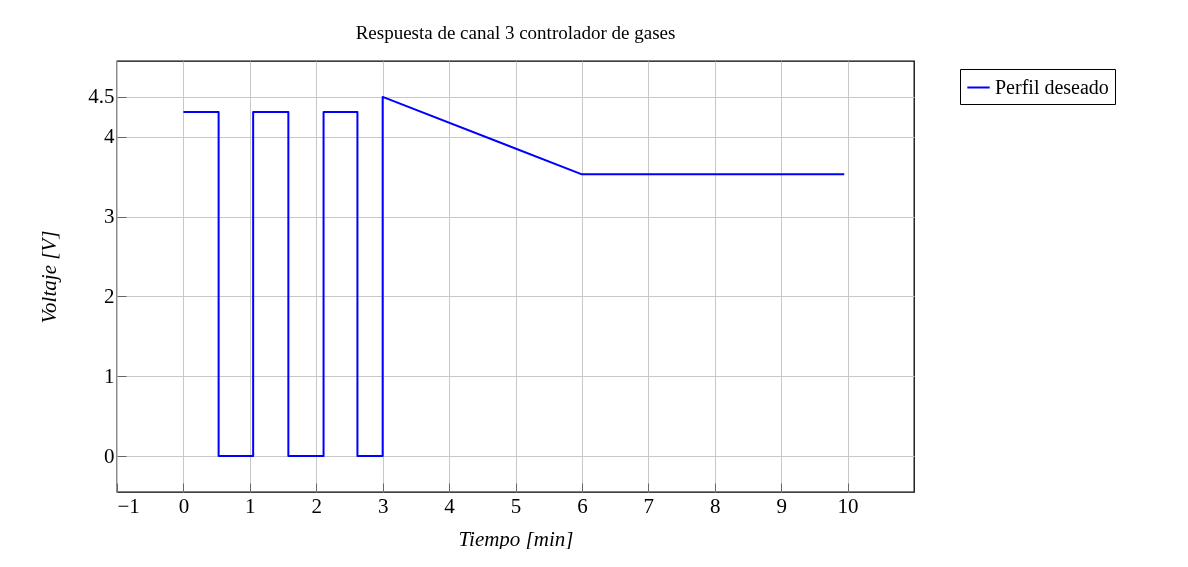 This screenshot has width=1188, height=567. I want to click on x-tick-label: 1, so click(250, 505).